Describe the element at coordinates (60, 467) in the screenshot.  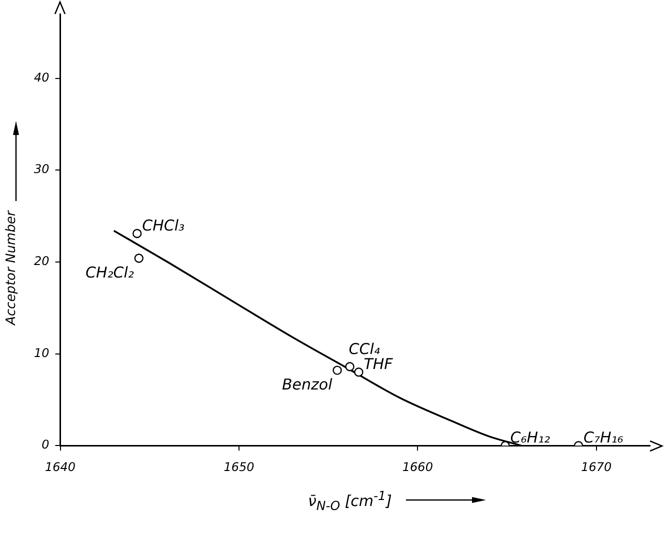
I see `x-tick-label: 1640` at that location.